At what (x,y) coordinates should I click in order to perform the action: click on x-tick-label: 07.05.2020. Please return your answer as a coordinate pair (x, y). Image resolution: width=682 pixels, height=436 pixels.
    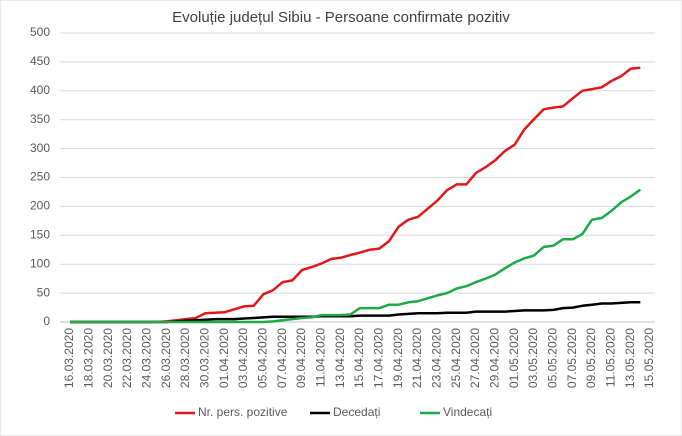
    Looking at the image, I should click on (572, 358).